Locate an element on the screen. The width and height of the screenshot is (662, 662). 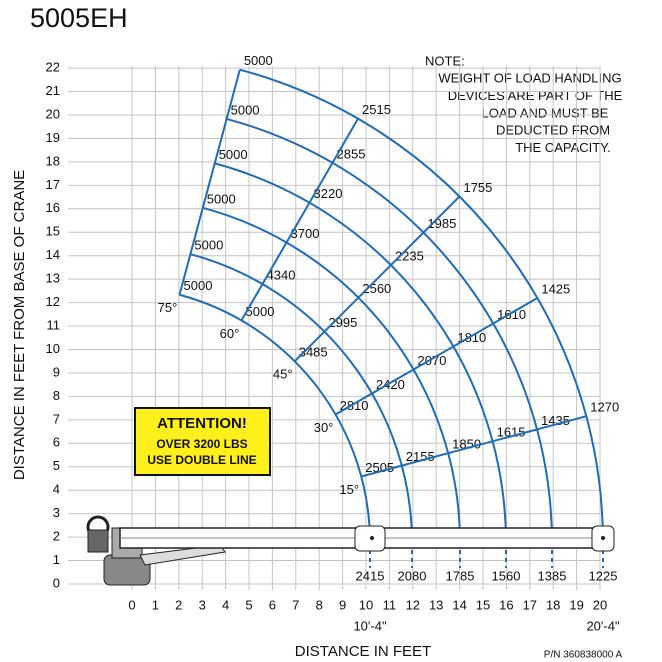
x-tick-label: 19 is located at coordinates (576, 604).